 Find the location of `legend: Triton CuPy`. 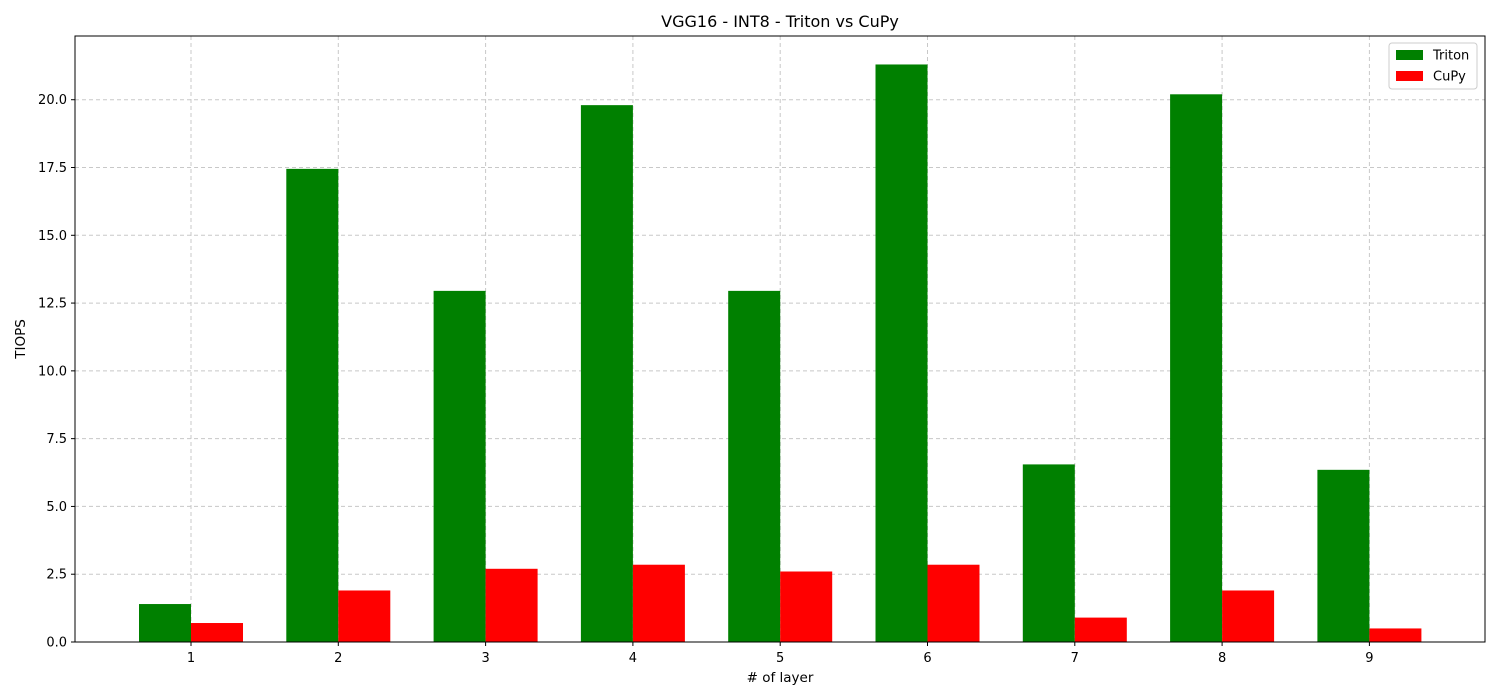

legend: Triton CuPy is located at coordinates (1433, 66).